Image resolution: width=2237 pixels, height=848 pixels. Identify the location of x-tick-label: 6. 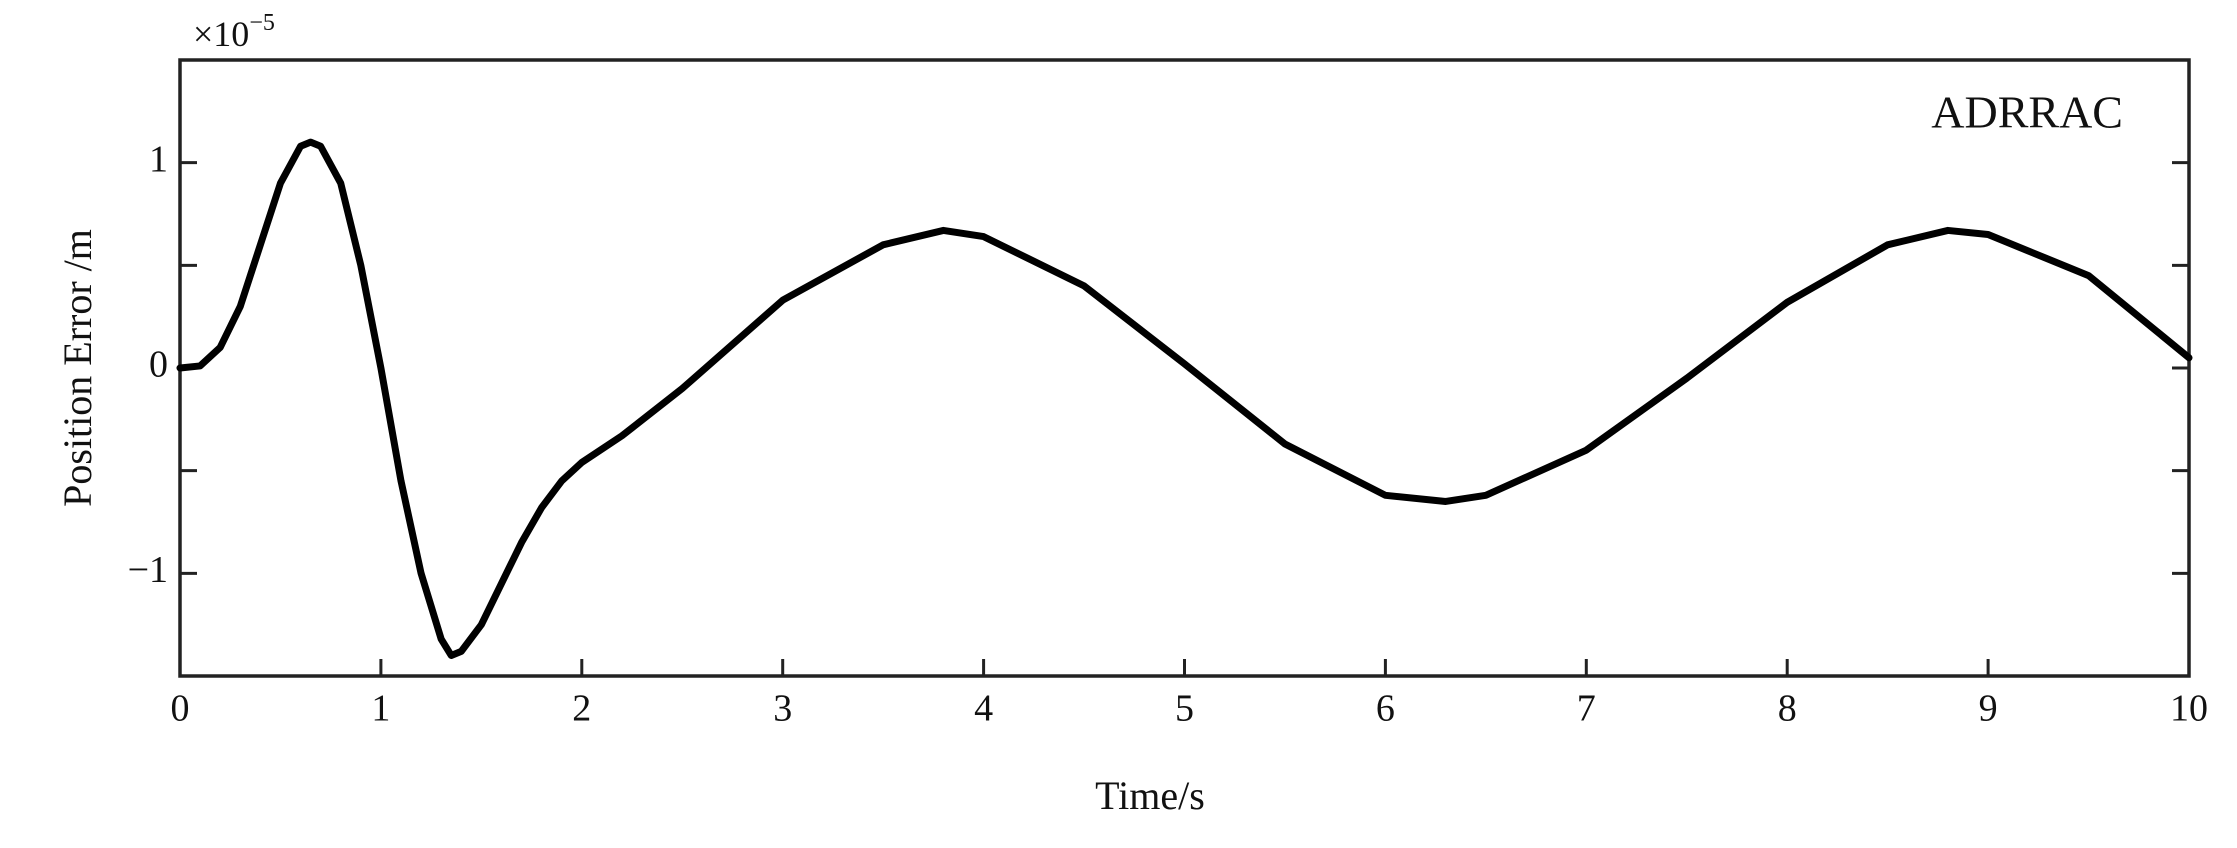
(1385, 709).